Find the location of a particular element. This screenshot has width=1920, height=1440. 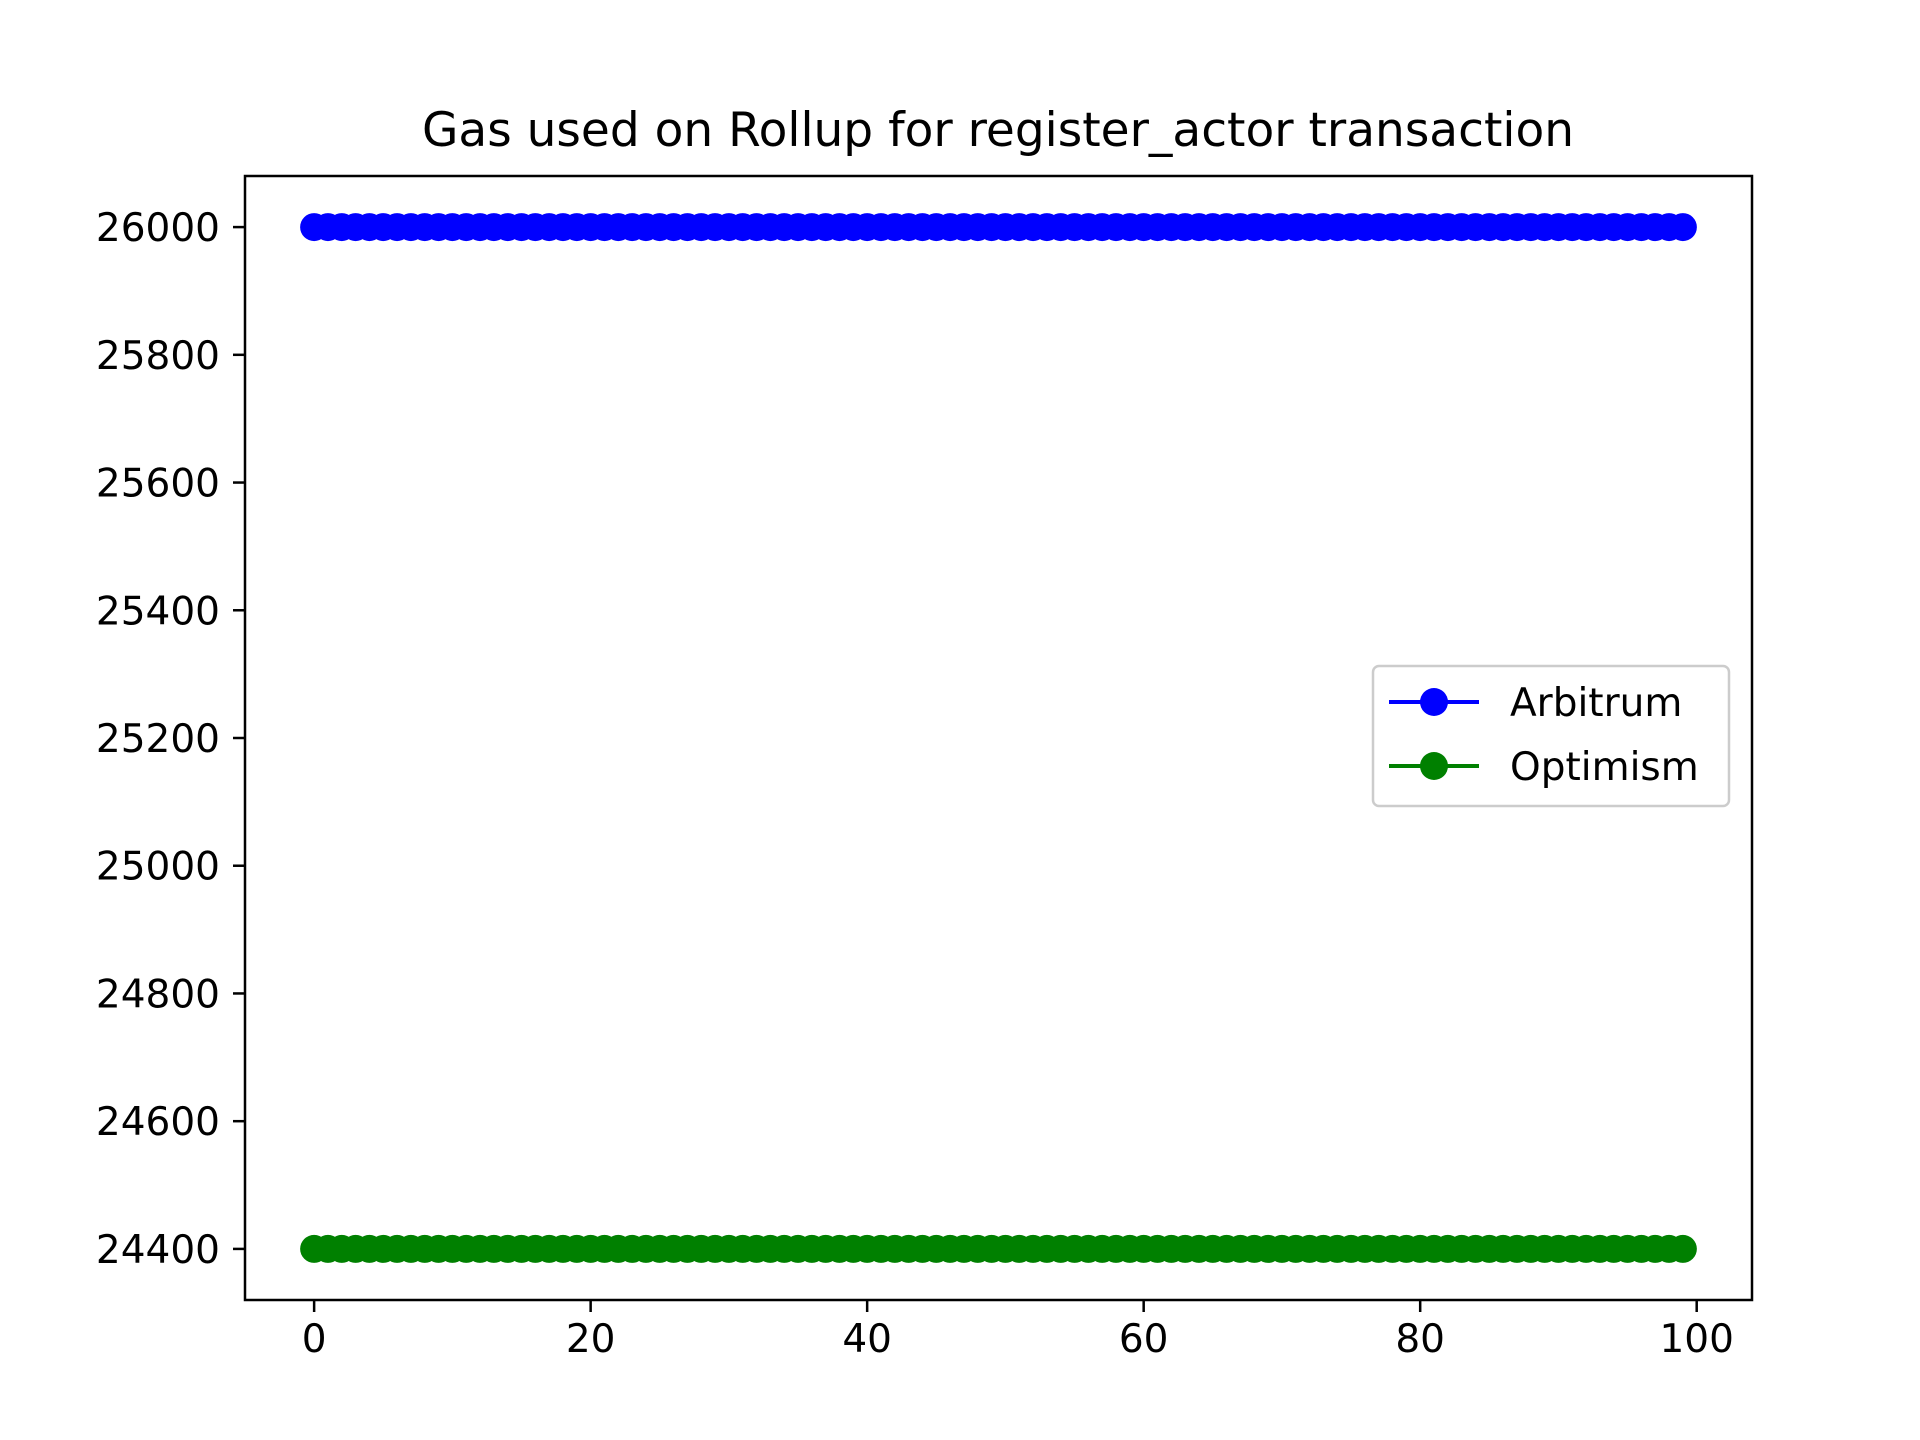

legend-label-optimism: Optimism is located at coordinates (1604, 767).